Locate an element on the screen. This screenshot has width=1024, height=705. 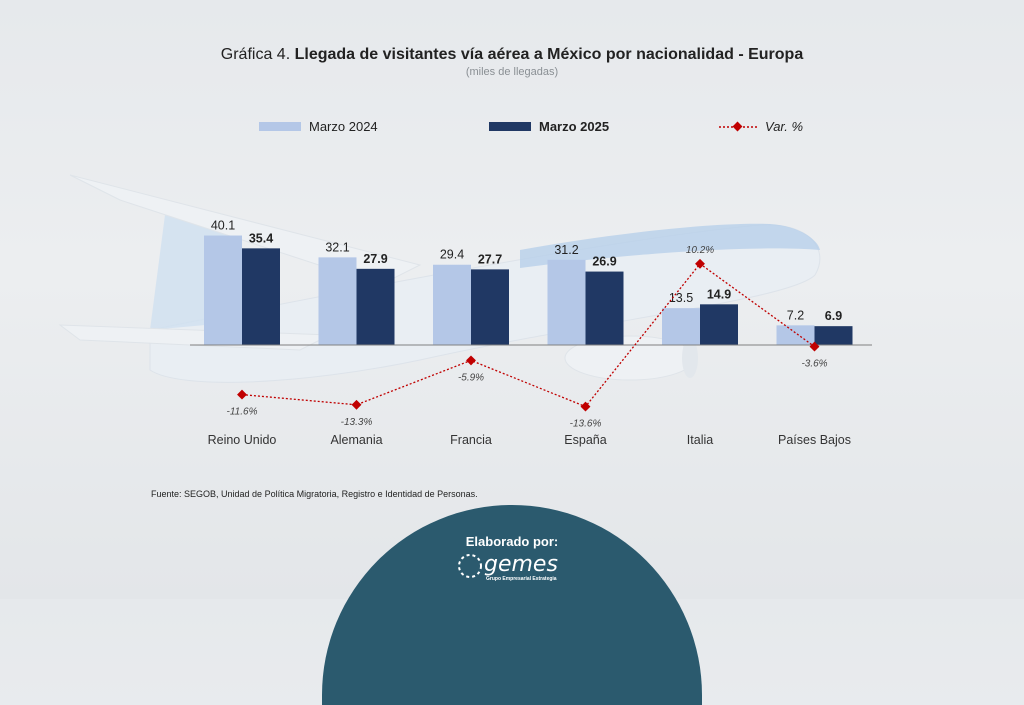
brand-name: gemes is located at coordinates (521, 564).